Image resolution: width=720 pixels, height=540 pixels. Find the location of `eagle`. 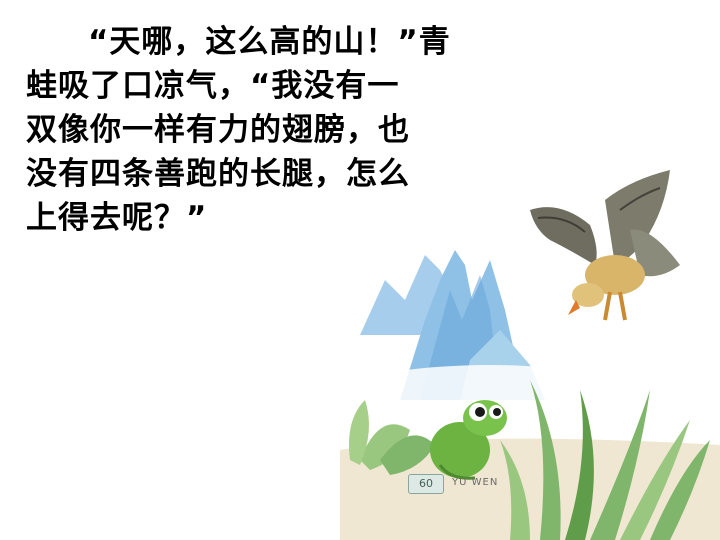

eagle is located at coordinates (605, 245).